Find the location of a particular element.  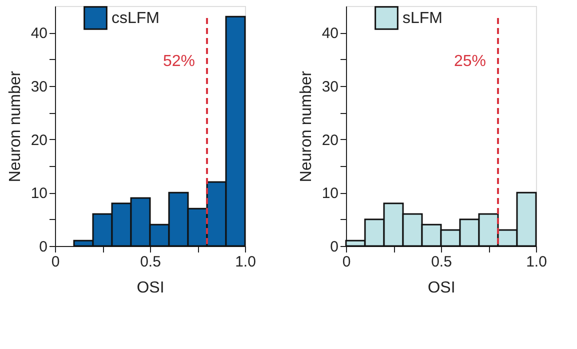

annotation: 52% is located at coordinates (178, 61).